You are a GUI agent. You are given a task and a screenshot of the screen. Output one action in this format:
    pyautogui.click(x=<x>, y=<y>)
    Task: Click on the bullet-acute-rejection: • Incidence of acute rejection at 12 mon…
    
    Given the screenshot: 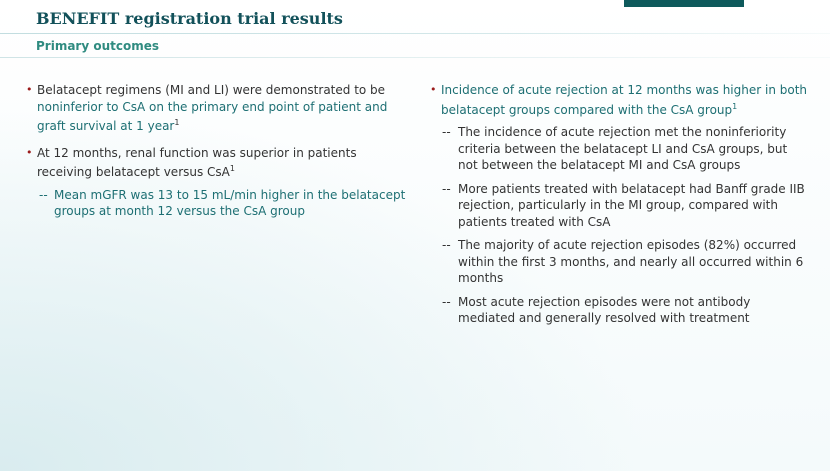 What is the action you would take?
    pyautogui.click(x=620, y=100)
    